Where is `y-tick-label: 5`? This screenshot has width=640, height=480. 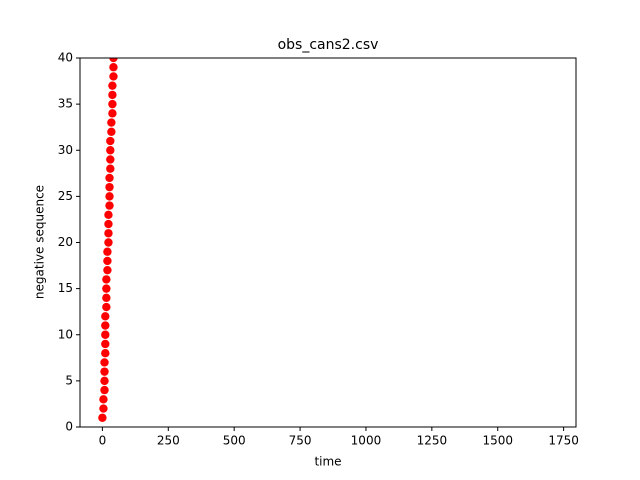 y-tick-label: 5 is located at coordinates (69, 380).